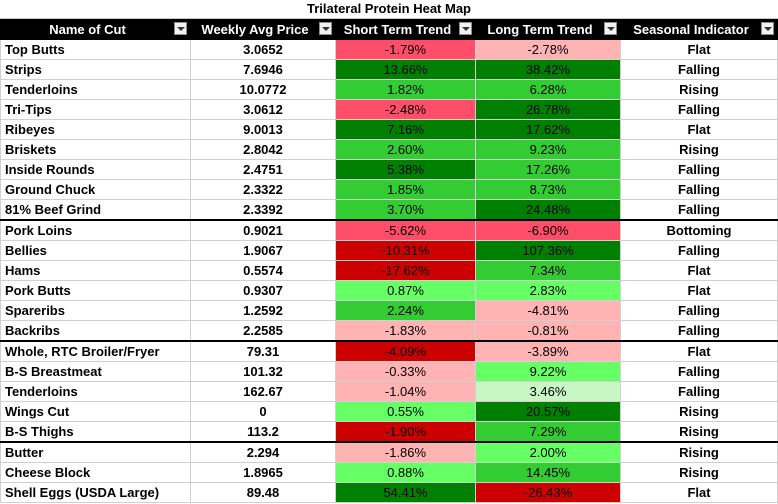 This screenshot has width=778, height=504. Describe the element at coordinates (95, 371) in the screenshot. I see `cell-name-of-cut: B-S Breastmeat` at that location.